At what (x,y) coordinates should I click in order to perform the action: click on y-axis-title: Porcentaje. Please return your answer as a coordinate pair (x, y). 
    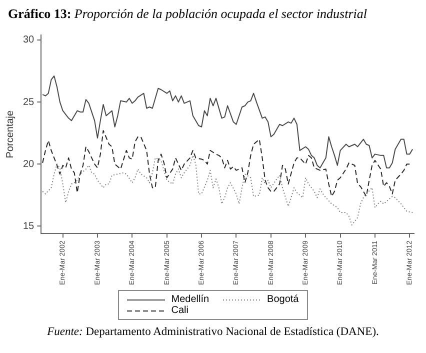
    Looking at the image, I should click on (10, 134).